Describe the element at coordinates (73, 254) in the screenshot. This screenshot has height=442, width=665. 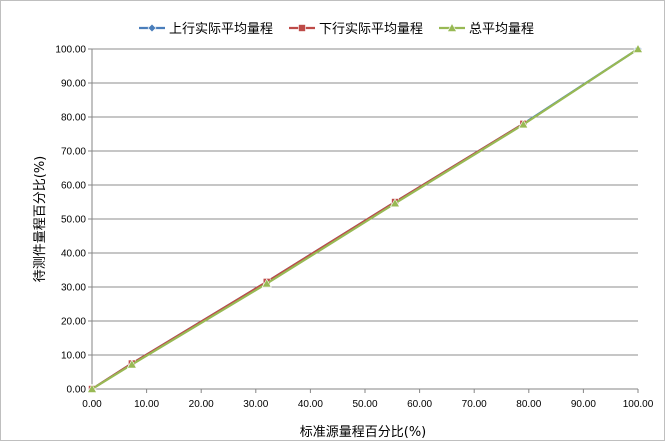
I see `y-tick-label: 40.00` at that location.